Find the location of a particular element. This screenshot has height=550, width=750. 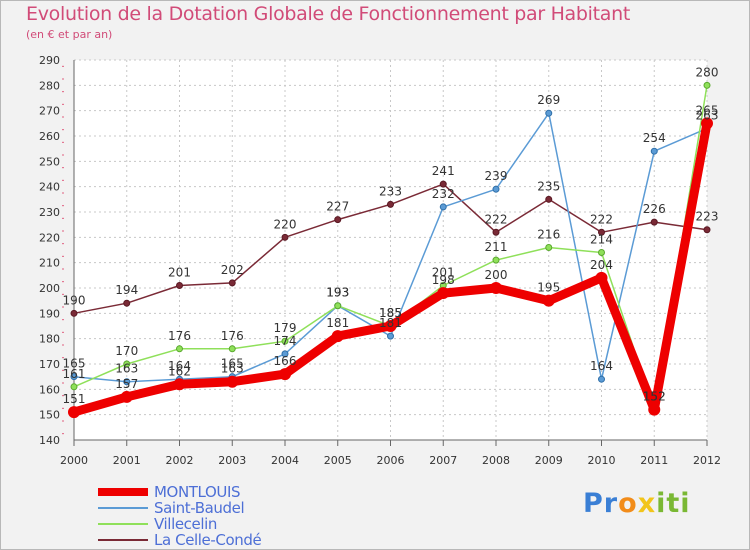

data-label-montlouis: 157 is located at coordinates (126, 384).